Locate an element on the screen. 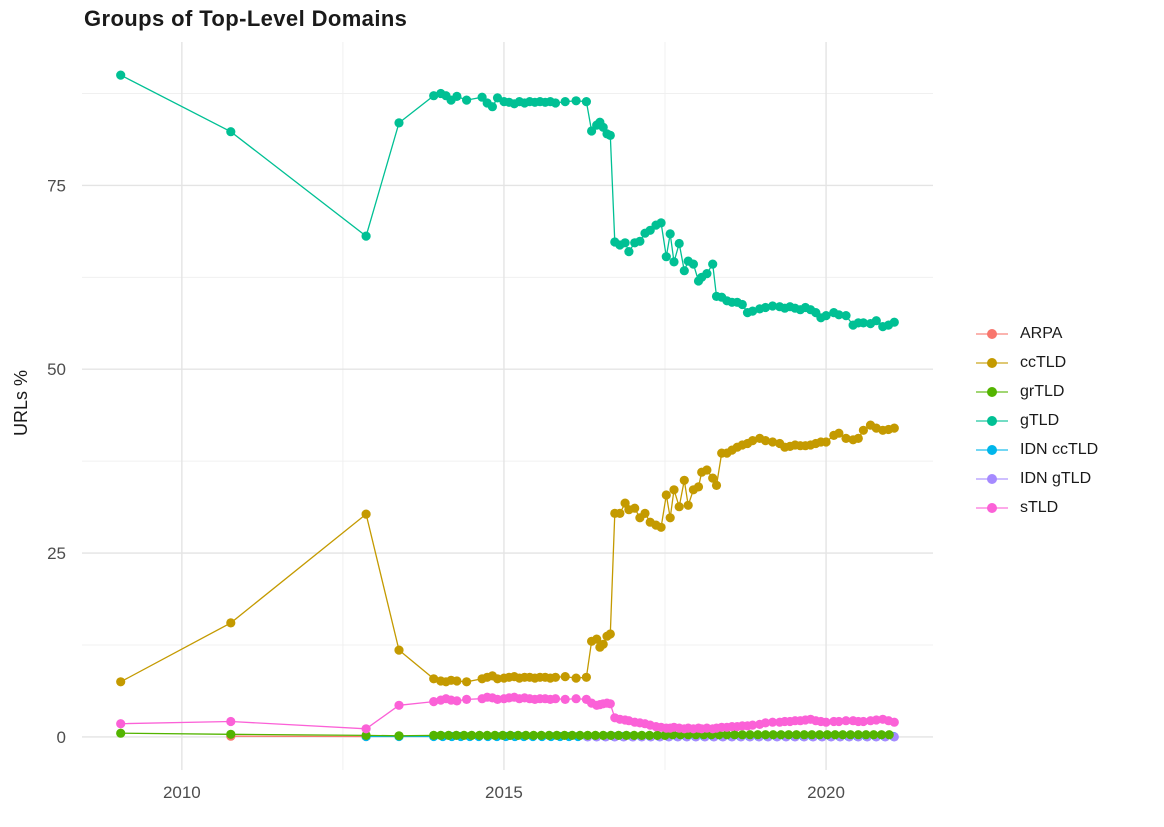 Image resolution: width=1164 pixels, height=827 pixels. x-tick-label-2020: 2020 is located at coordinates (826, 792).